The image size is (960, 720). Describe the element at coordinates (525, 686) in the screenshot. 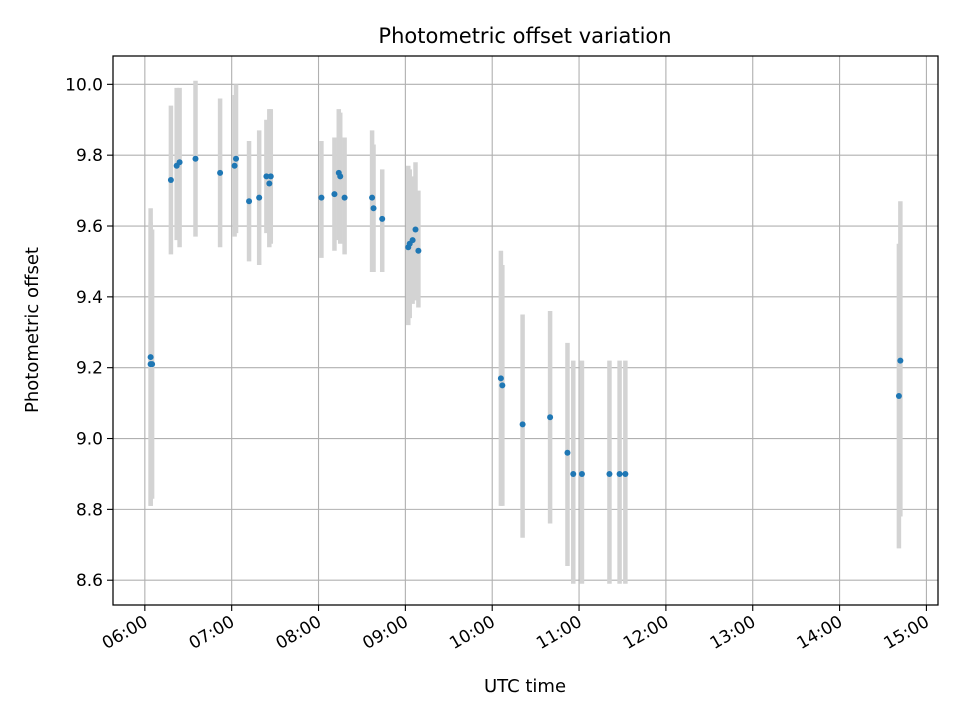

I see `x-axis-label: UTC time` at that location.